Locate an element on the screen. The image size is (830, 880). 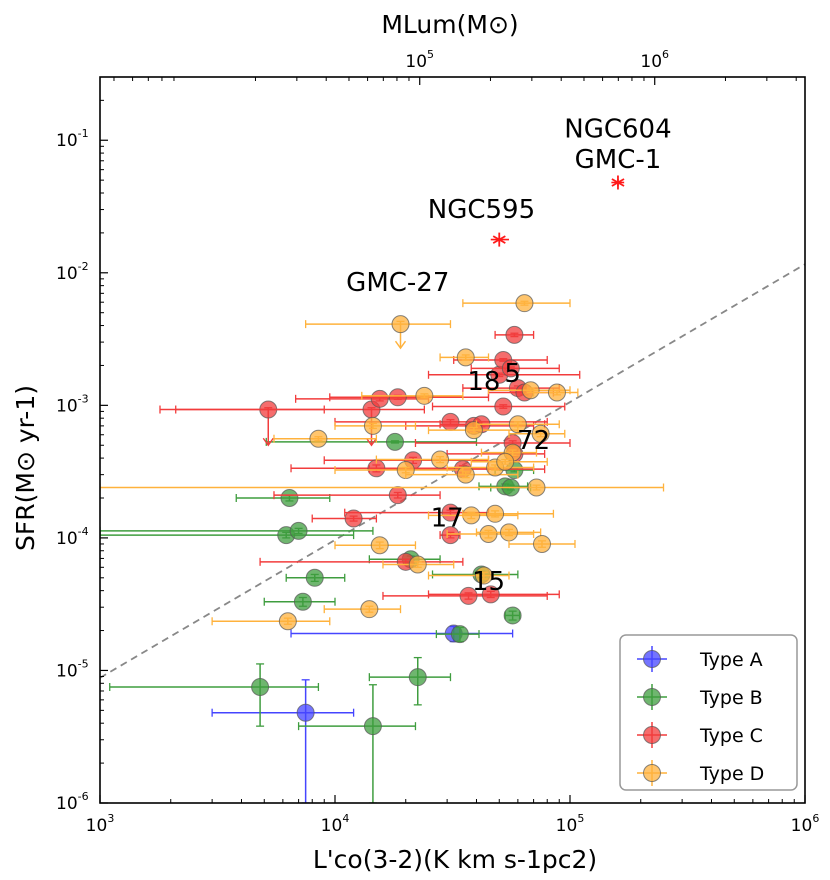
annotation-label: 15 is located at coordinates (488, 582).